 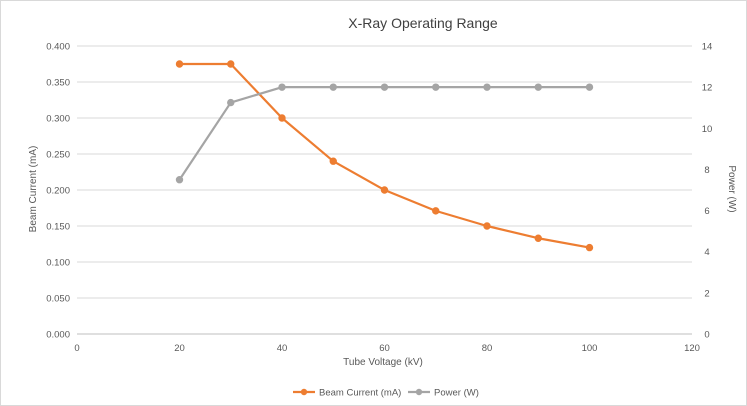 What do you see at coordinates (58, 47) in the screenshot?
I see `y-tick-label: 0.400` at bounding box center [58, 47].